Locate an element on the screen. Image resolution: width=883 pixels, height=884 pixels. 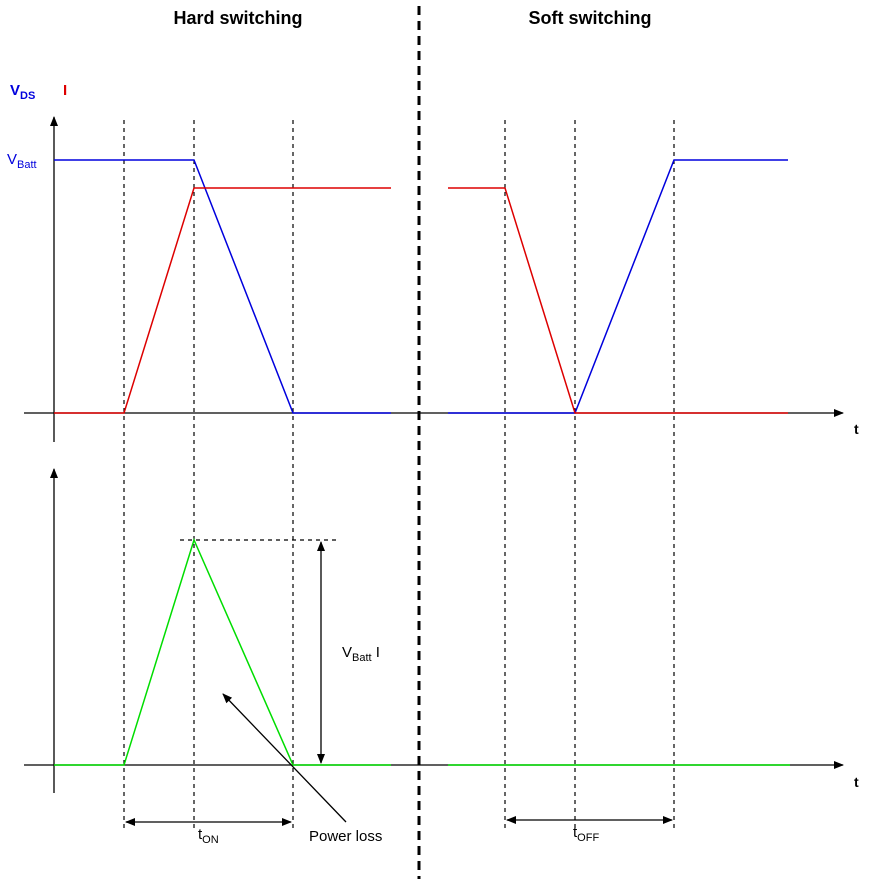
vds-soft-curve is located at coordinates (618, 286).